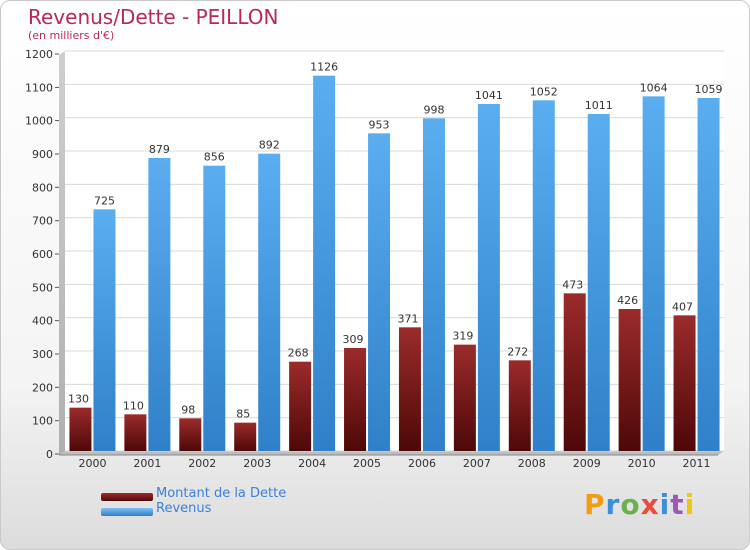  Describe the element at coordinates (379, 124) in the screenshot. I see `data-label-revenus: 953` at that location.